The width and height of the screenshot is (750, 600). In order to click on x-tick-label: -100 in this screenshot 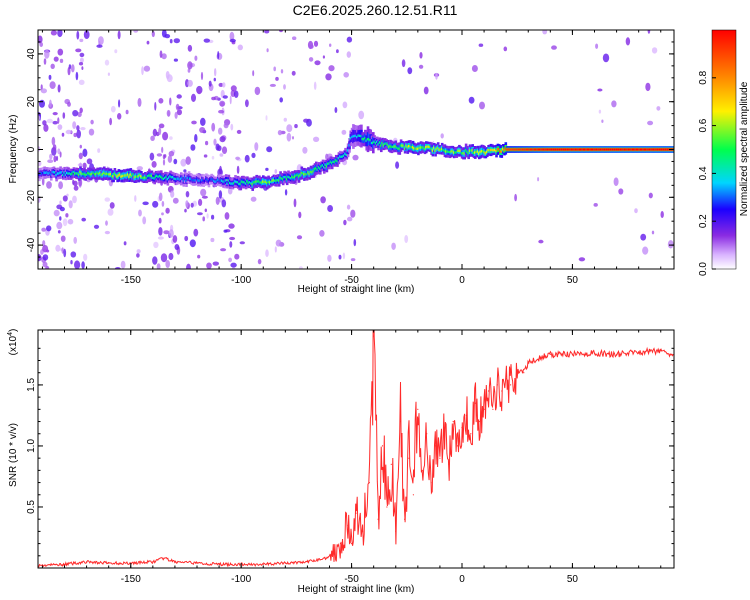, I will do `click(241, 280)`.